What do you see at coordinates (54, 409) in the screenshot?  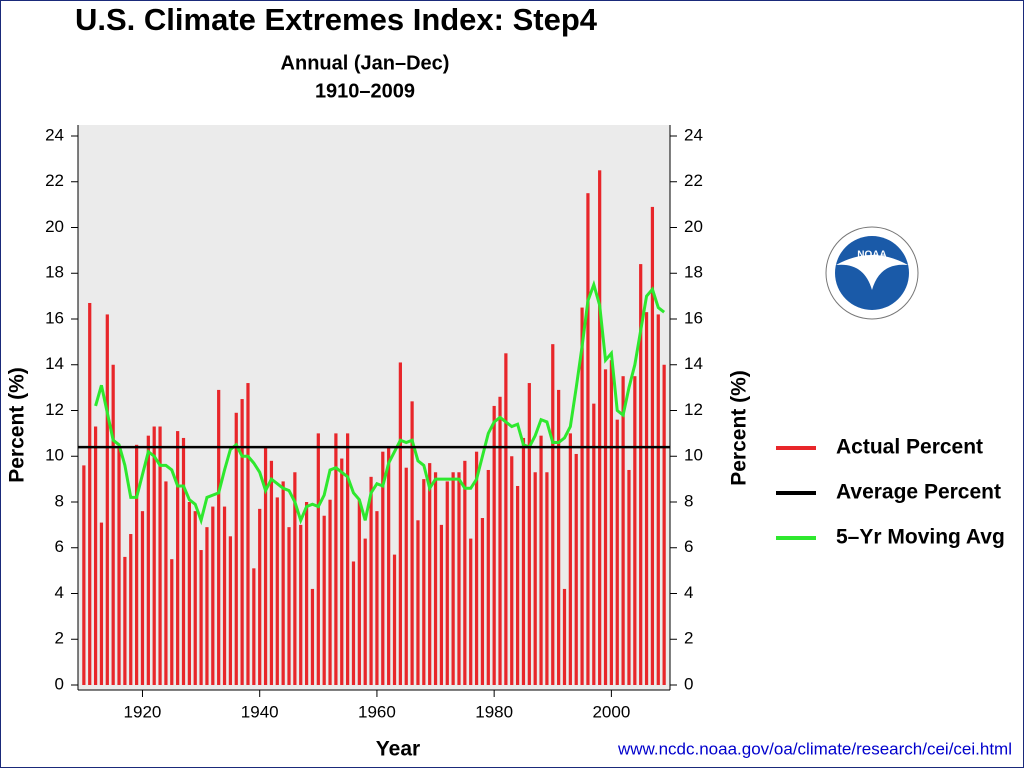 I see `y-tick-label: 12` at bounding box center [54, 409].